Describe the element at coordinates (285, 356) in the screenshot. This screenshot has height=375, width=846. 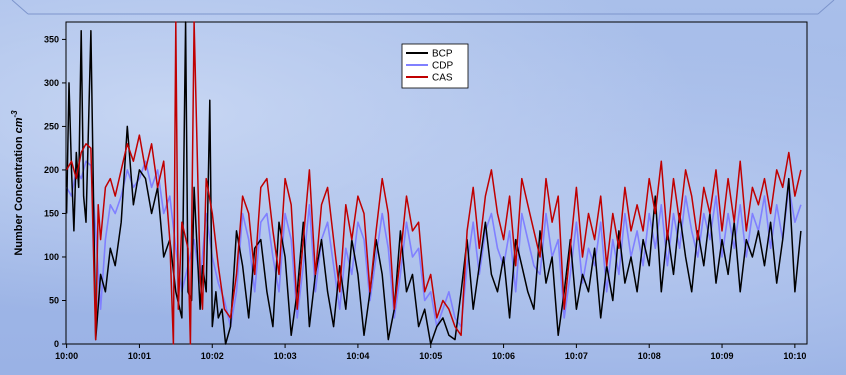
I see `x-tick-label: 10:03` at that location.